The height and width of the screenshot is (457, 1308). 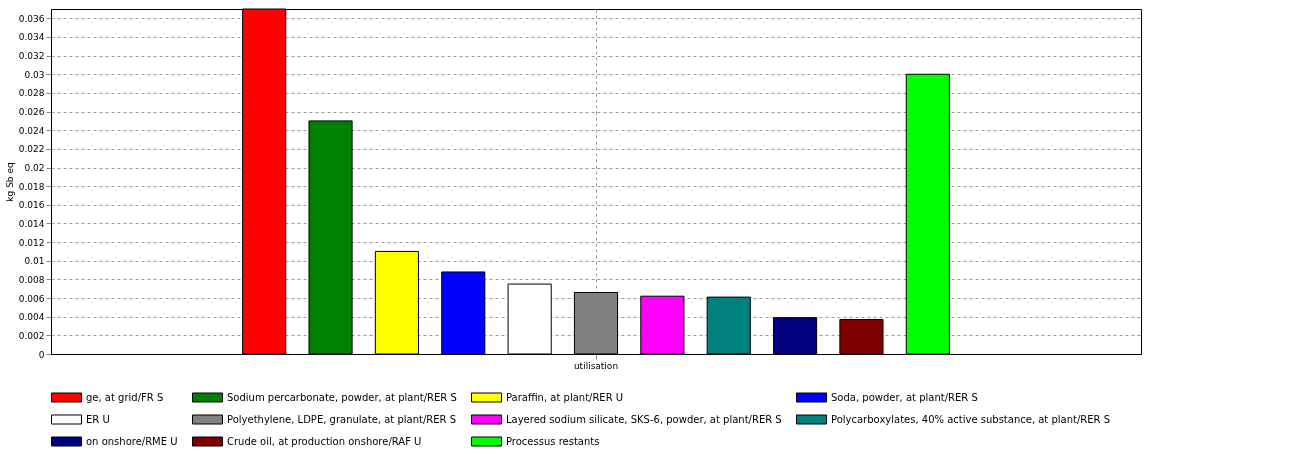 I want to click on legend-label: Polycarboxylates, 40% active substance, at plant/RER S, so click(x=971, y=419).